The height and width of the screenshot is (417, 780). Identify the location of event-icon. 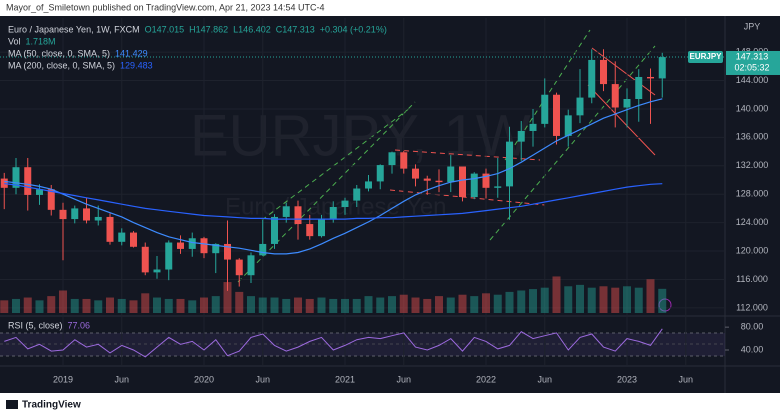
(665, 305).